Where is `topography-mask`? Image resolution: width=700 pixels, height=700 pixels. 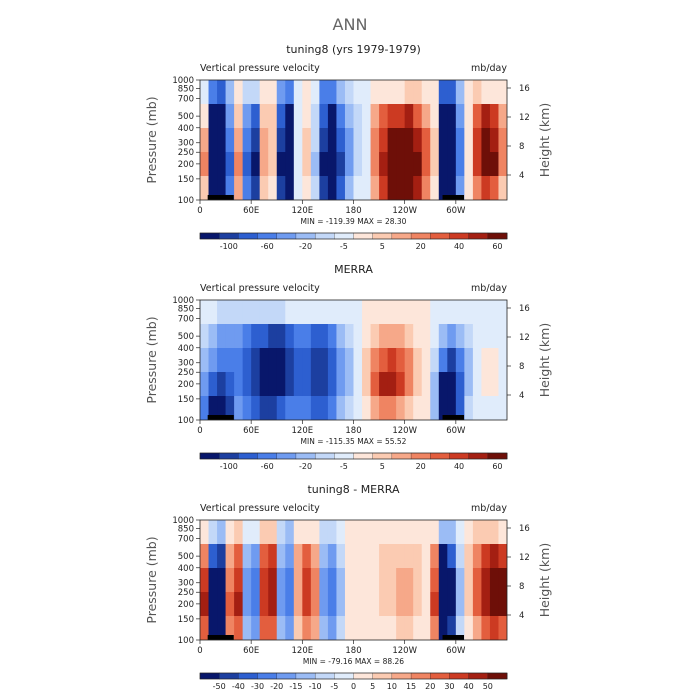 topography-mask is located at coordinates (453, 637).